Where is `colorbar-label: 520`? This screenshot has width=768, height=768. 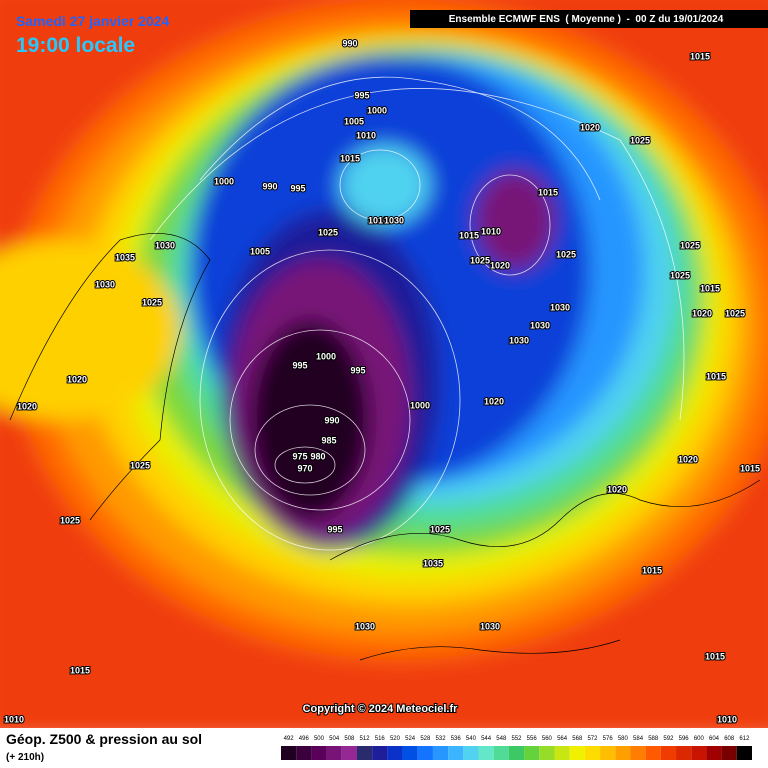
colorbar-label: 520 is located at coordinates (395, 739).